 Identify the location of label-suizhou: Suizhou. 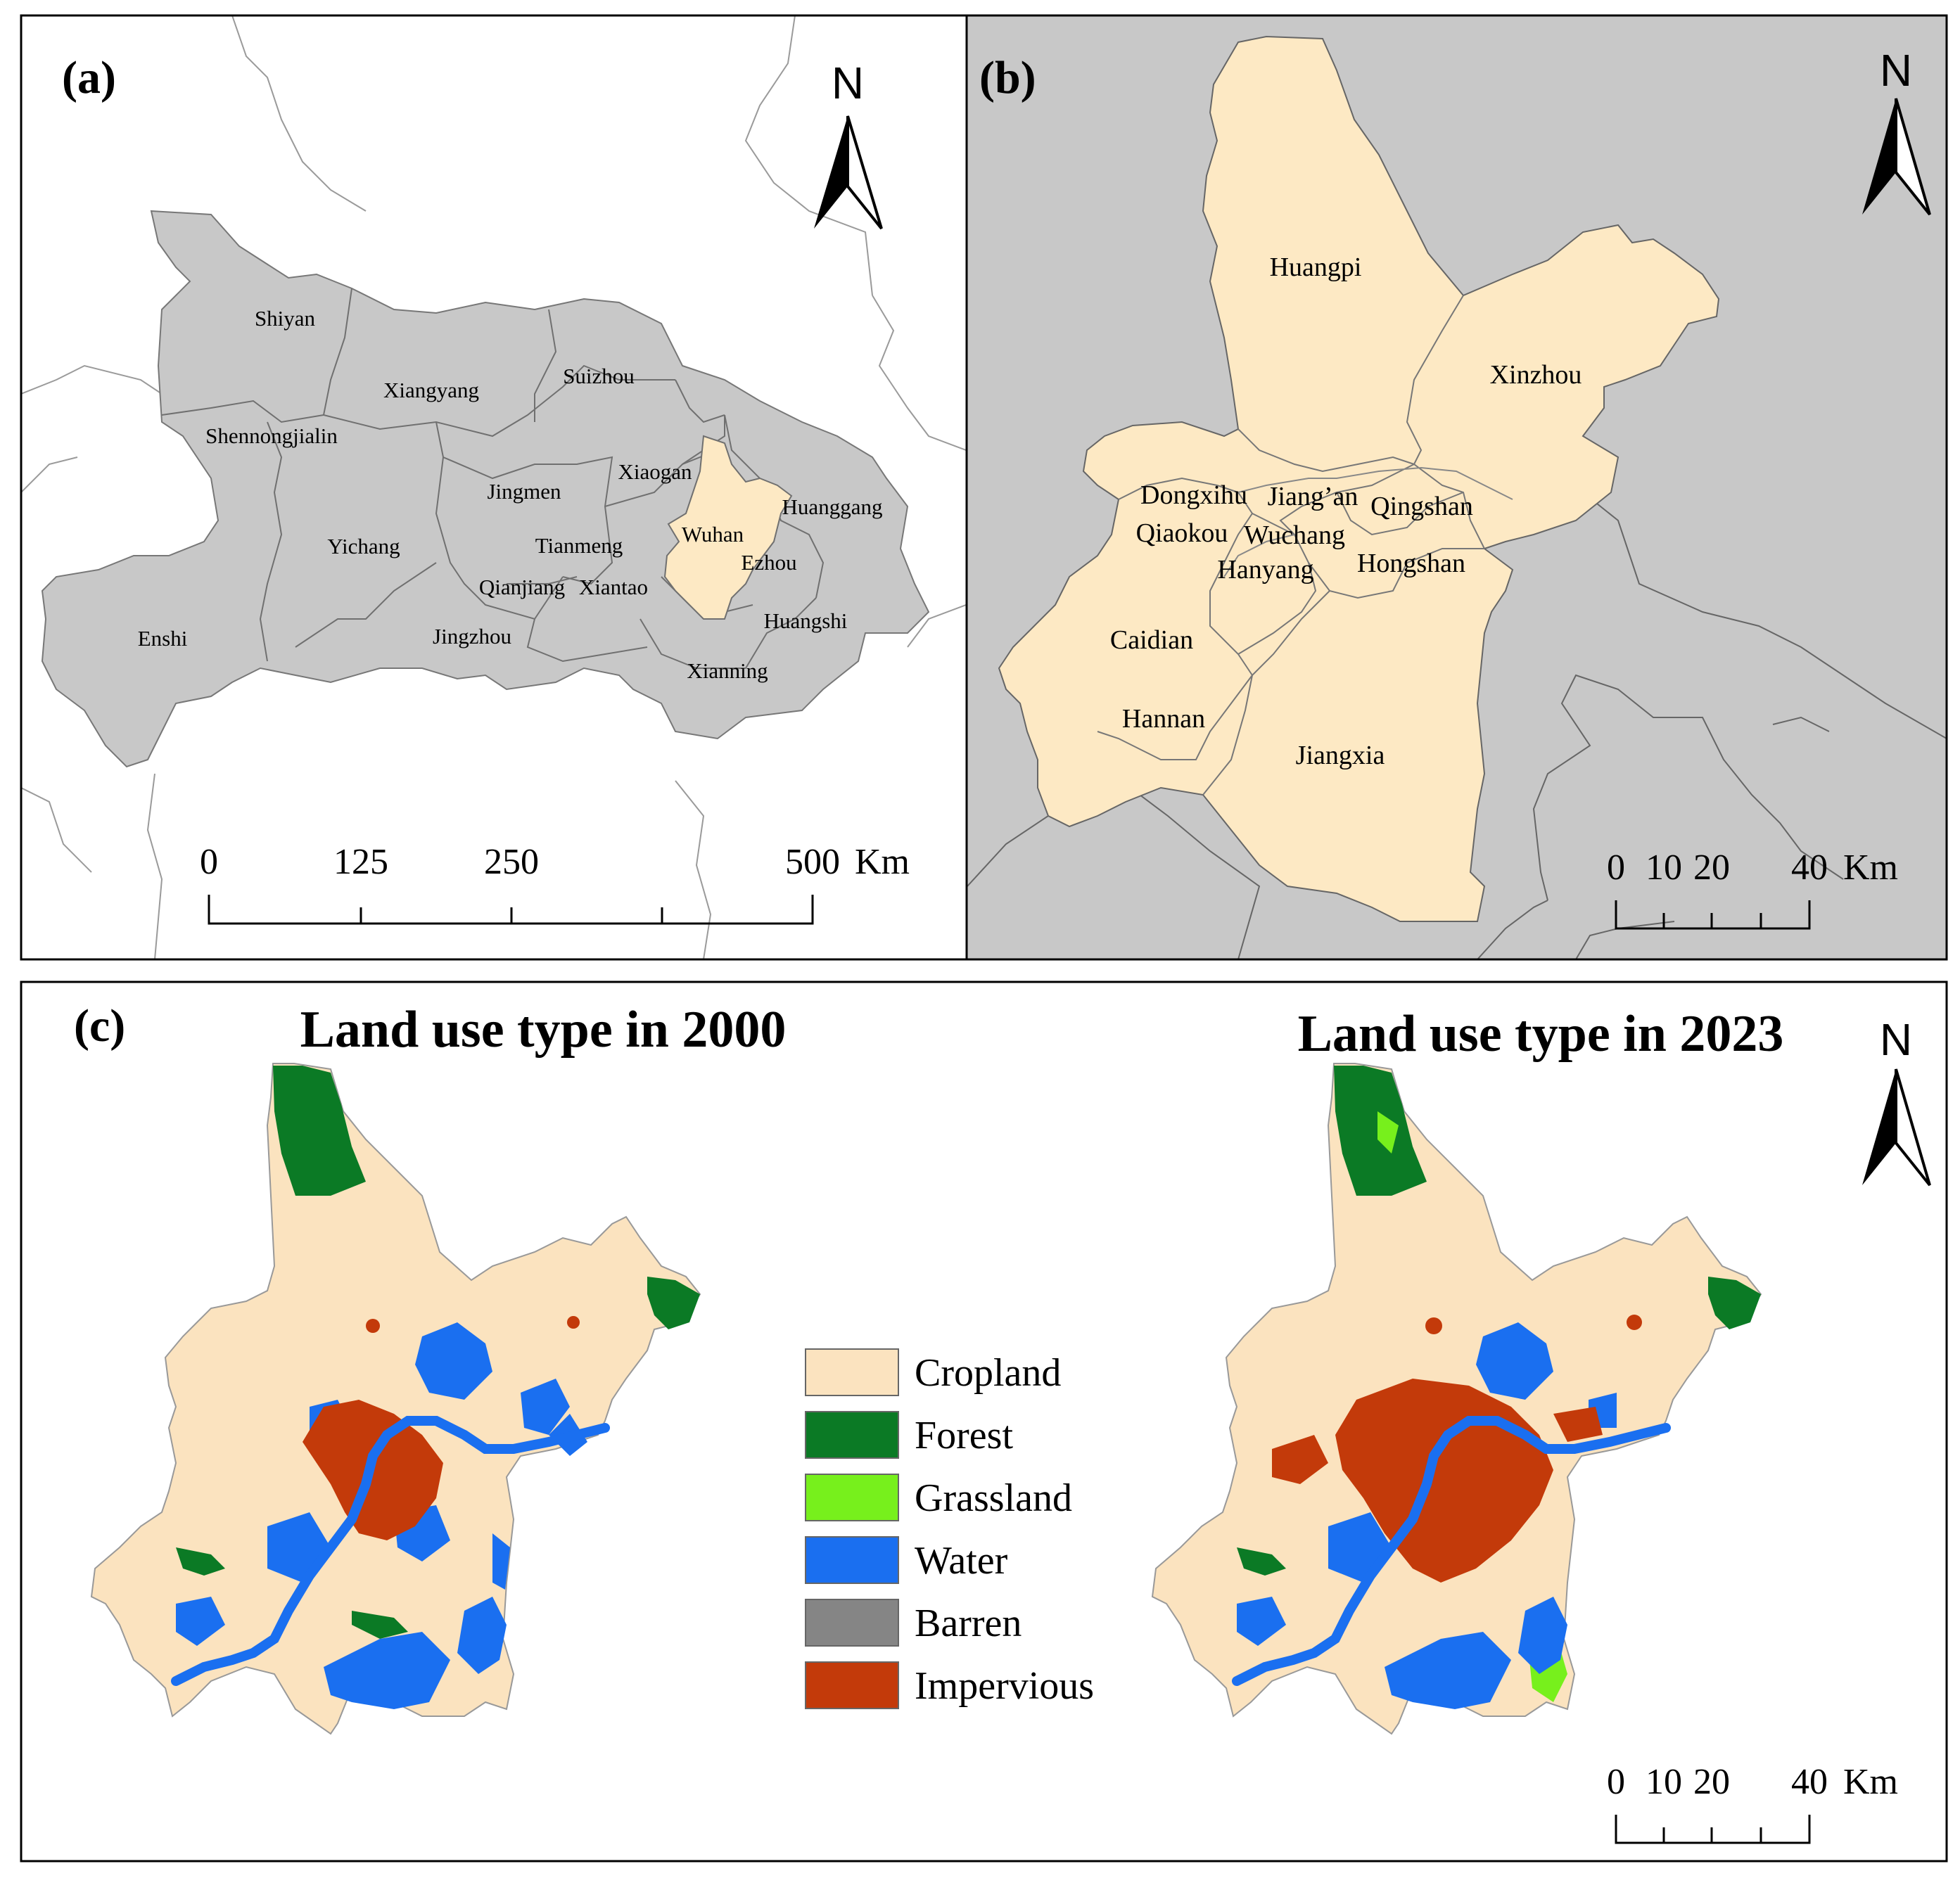
(599, 376).